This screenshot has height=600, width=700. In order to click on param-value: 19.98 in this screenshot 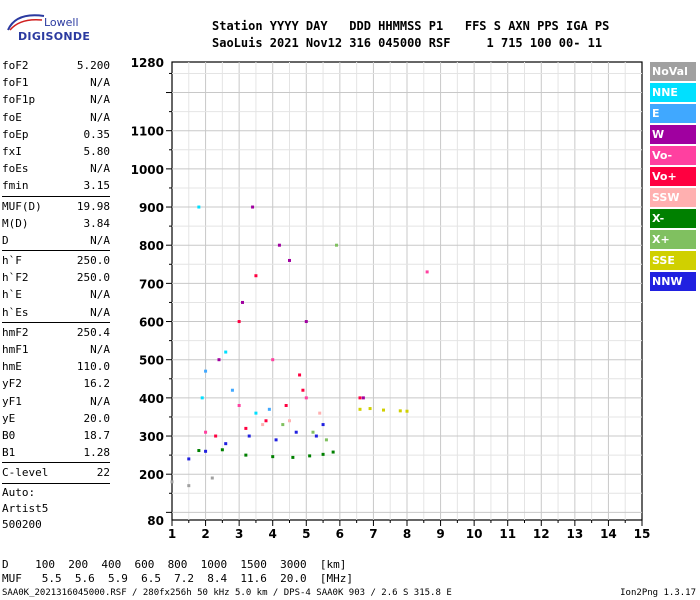, I will do `click(93, 206)`.